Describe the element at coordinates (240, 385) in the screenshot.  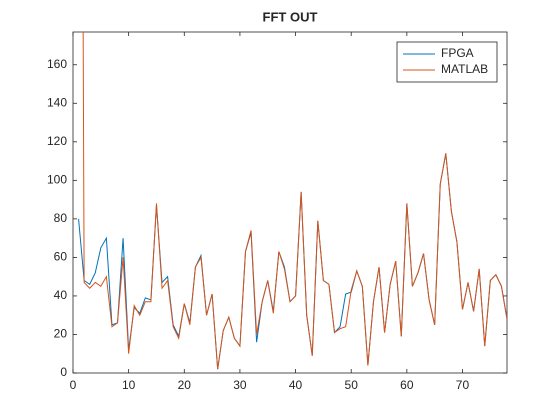
I see `x-tick-label: 30` at that location.